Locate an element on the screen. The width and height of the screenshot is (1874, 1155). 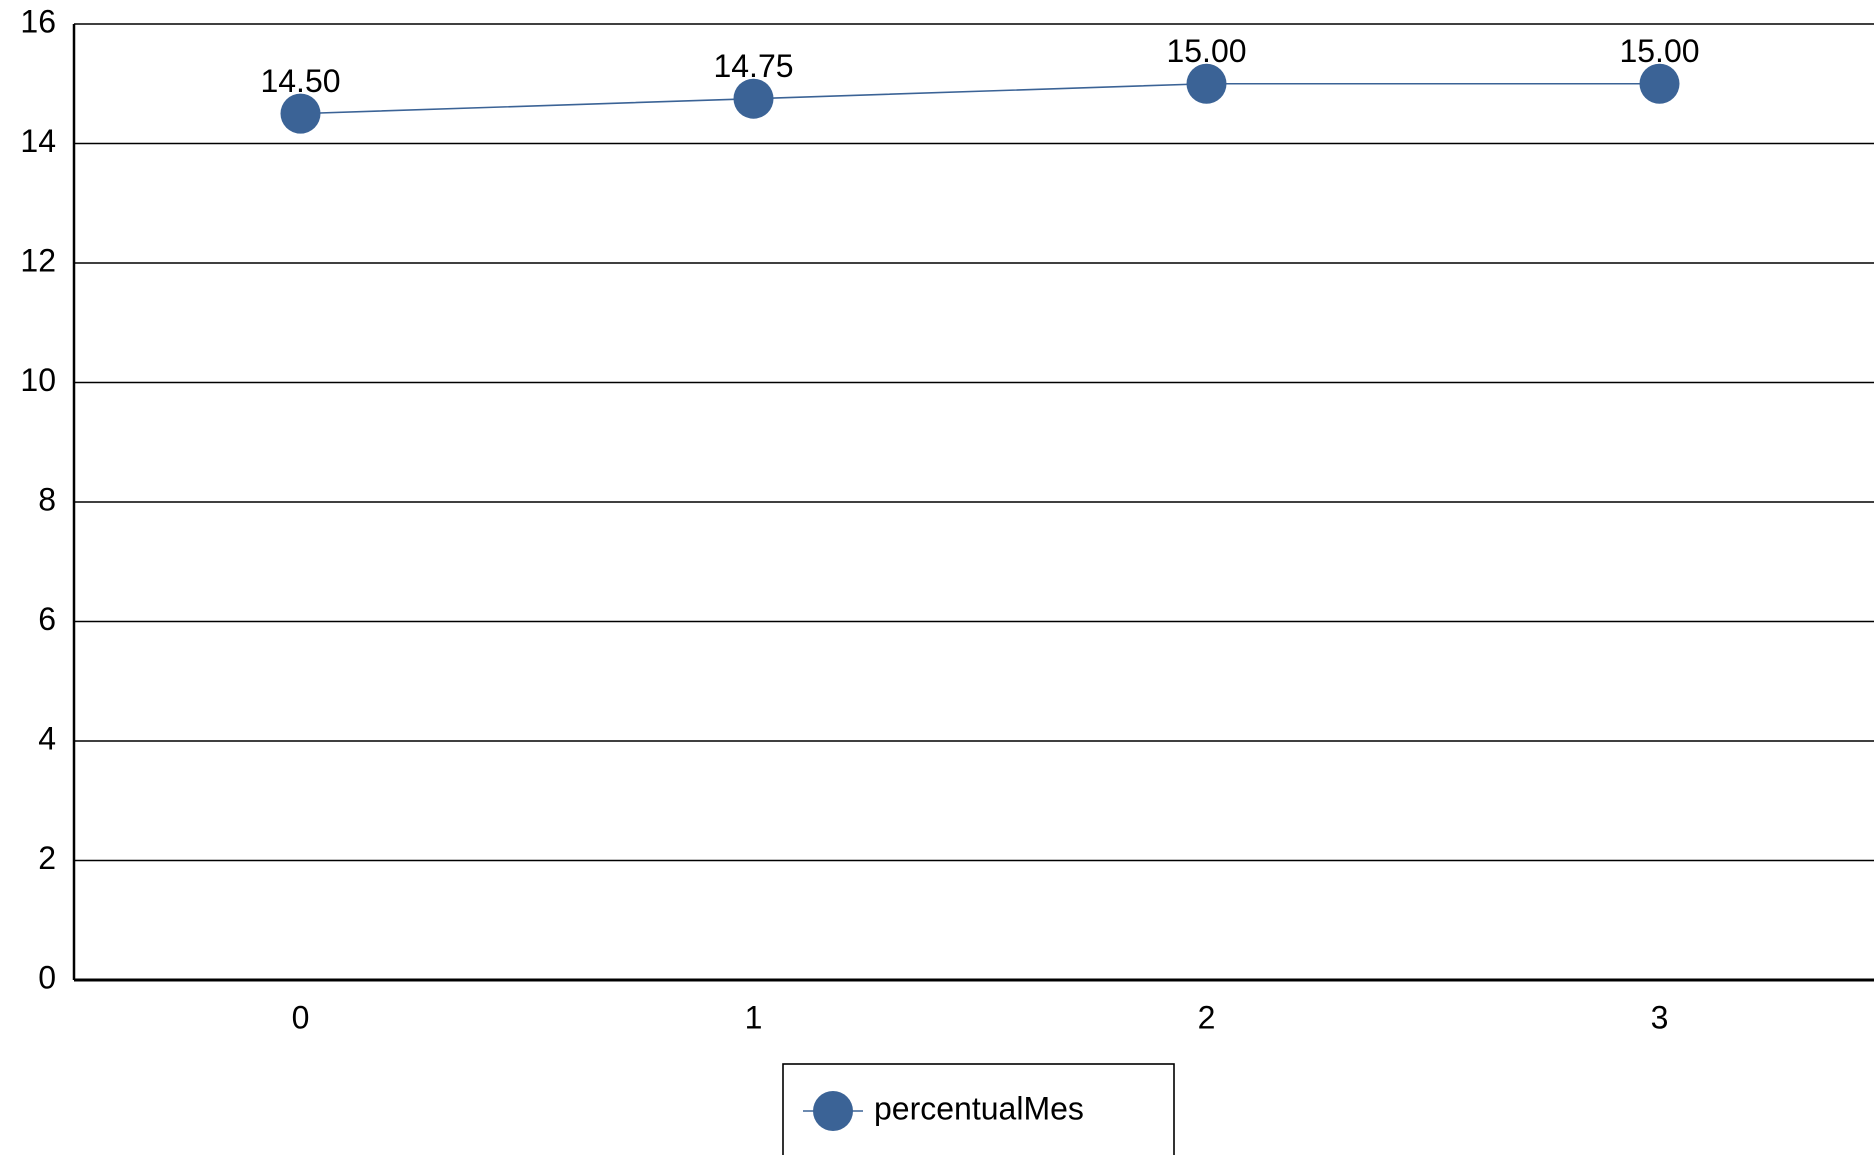
legend-label: percentualMes is located at coordinates (979, 1108).